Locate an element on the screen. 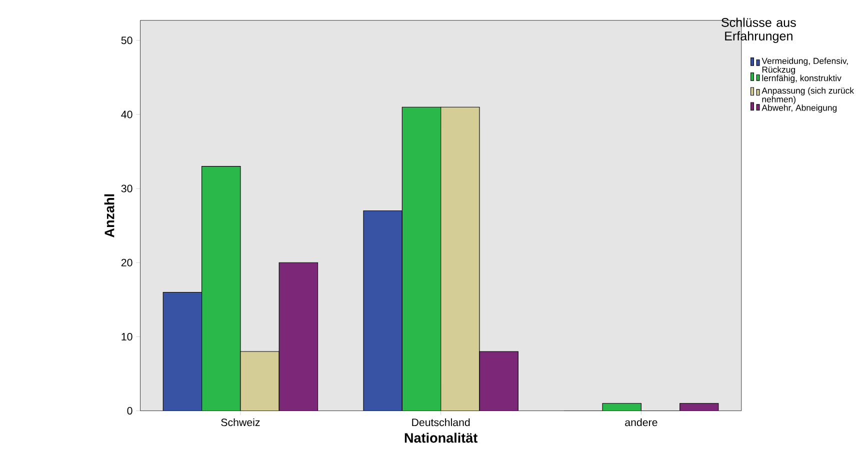 This screenshot has width=868, height=452. x-axis-title: Nationalität is located at coordinates (441, 437).